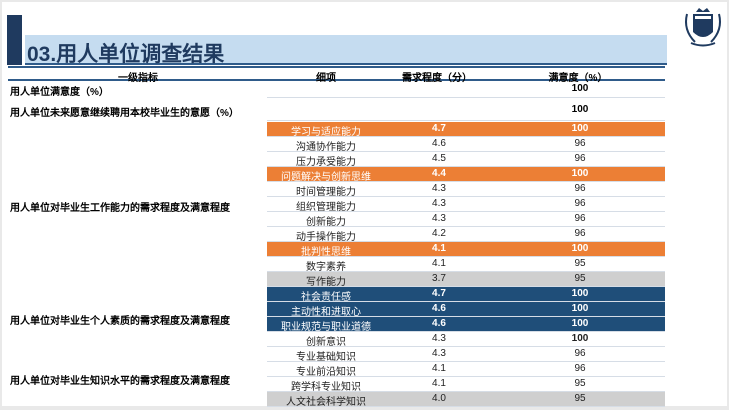 The image size is (729, 410). I want to click on demand-score: 4.4, so click(439, 173).